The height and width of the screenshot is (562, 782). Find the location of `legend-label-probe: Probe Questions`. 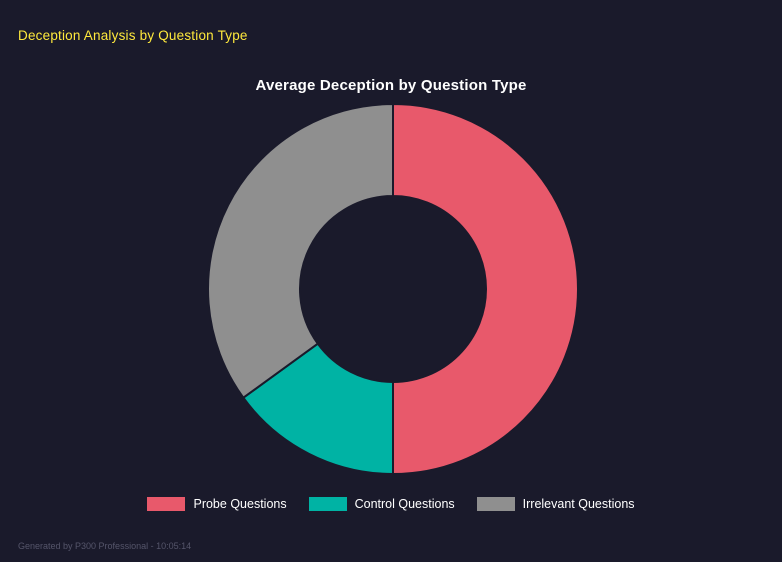

legend-label-probe: Probe Questions is located at coordinates (240, 504).